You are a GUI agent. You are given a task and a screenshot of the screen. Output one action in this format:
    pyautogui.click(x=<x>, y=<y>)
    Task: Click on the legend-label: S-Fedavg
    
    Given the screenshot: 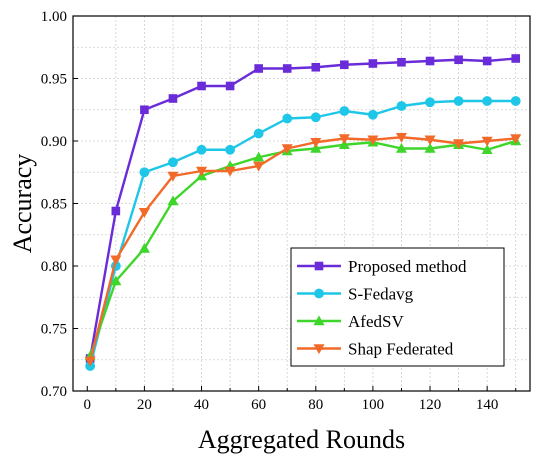 What is the action you would take?
    pyautogui.click(x=381, y=294)
    